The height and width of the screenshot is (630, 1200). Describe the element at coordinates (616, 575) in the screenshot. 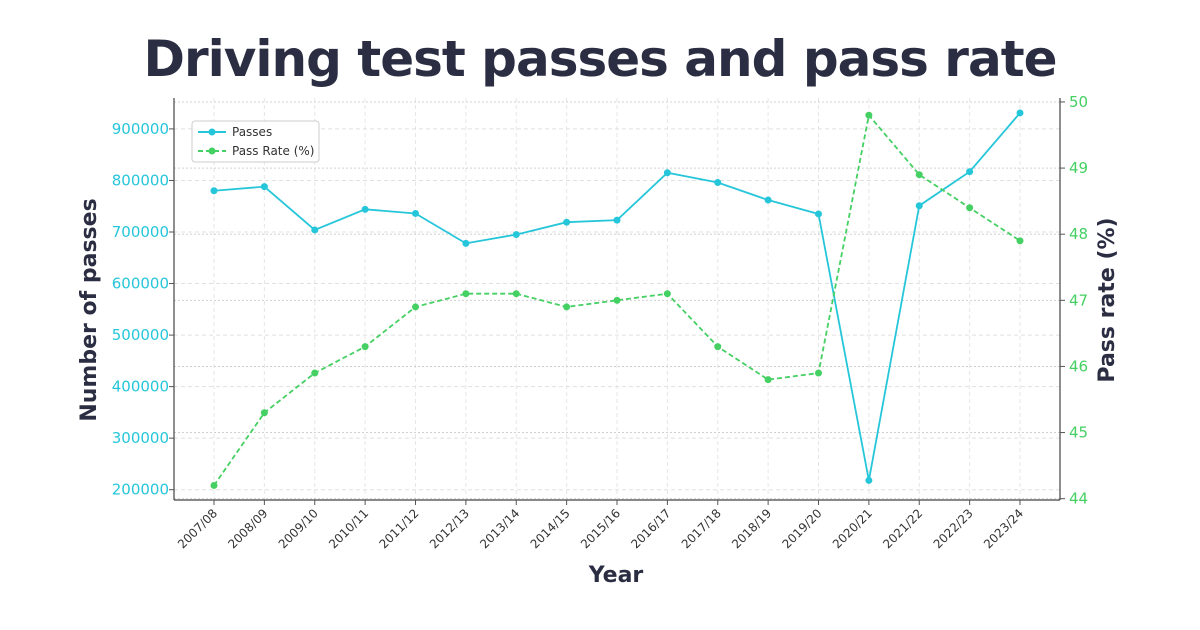

I see `x-axis-label: Year` at that location.